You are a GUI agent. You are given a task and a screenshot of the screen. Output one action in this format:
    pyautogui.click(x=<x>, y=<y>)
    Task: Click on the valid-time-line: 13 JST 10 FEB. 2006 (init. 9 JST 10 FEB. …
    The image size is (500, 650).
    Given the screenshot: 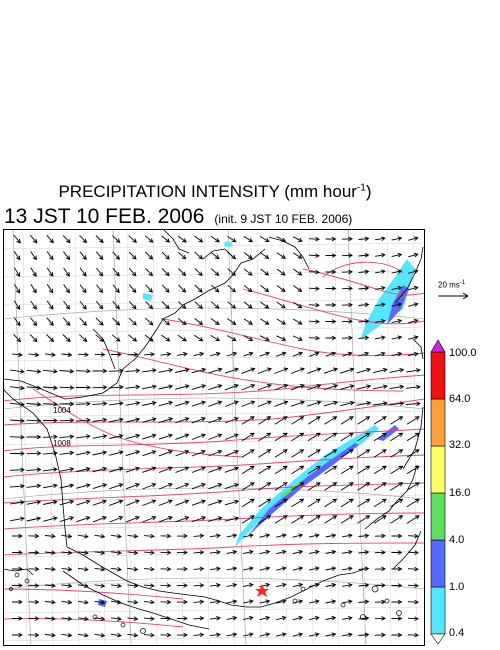 What is the action you would take?
    pyautogui.click(x=178, y=217)
    